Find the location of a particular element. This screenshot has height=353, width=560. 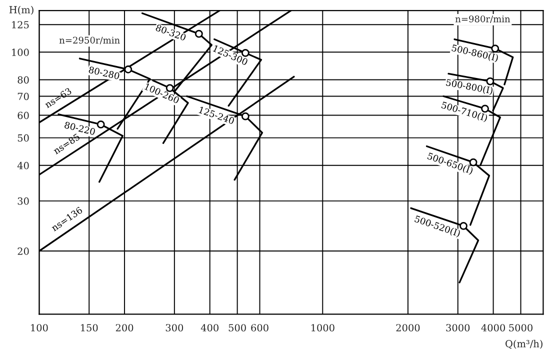

x-tick-label: 1000 is located at coordinates (322, 328).